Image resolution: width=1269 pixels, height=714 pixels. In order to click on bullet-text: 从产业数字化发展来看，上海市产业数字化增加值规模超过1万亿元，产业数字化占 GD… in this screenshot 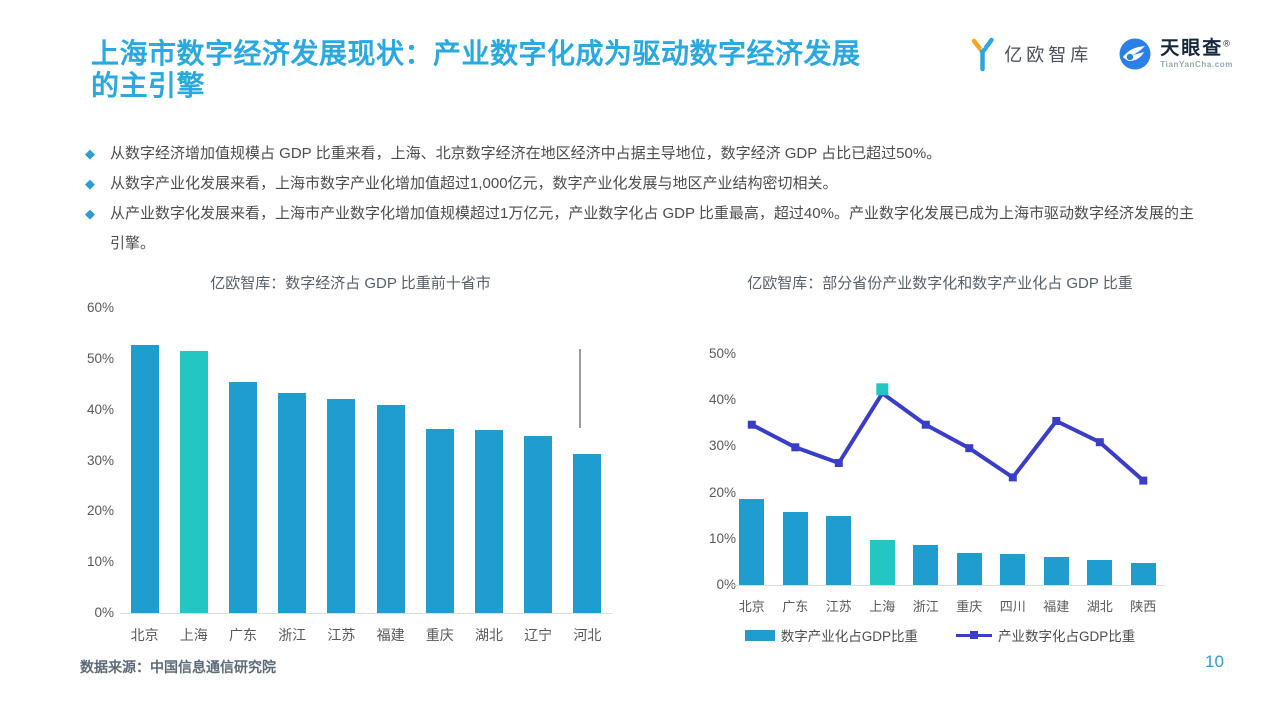, I will do `click(652, 228)`.